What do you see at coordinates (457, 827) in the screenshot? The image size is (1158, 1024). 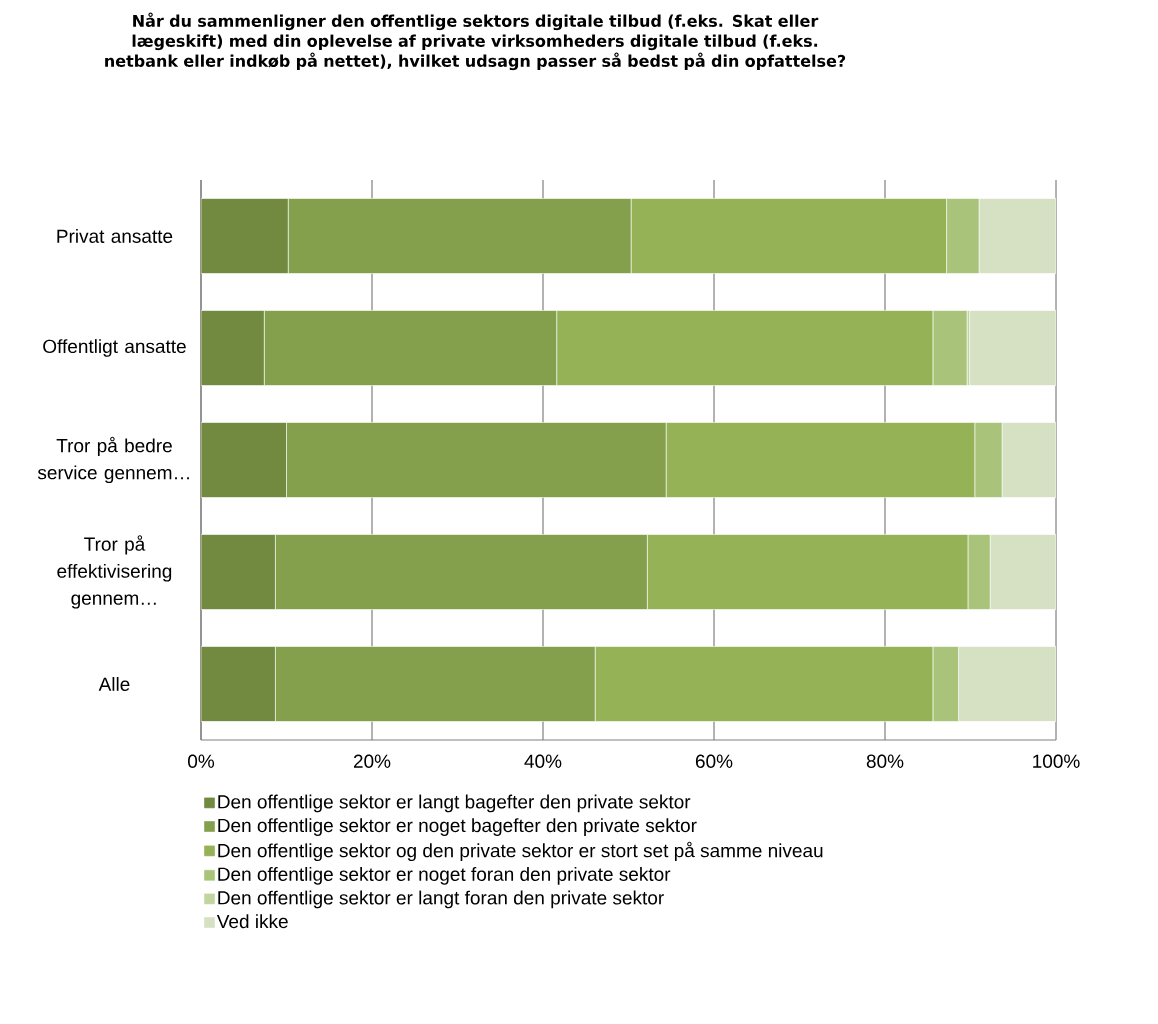 I see `legend-label: Den offentlige sektor er noget bagefter den private sektor` at bounding box center [457, 827].